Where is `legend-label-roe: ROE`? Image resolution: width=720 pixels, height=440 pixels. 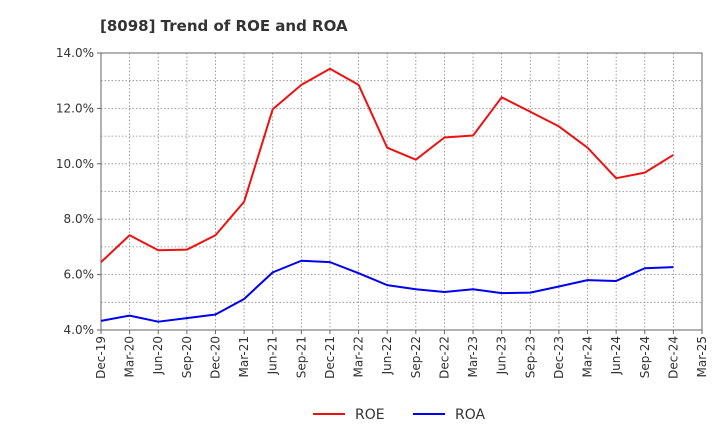
legend-label-roe: ROE is located at coordinates (370, 415).